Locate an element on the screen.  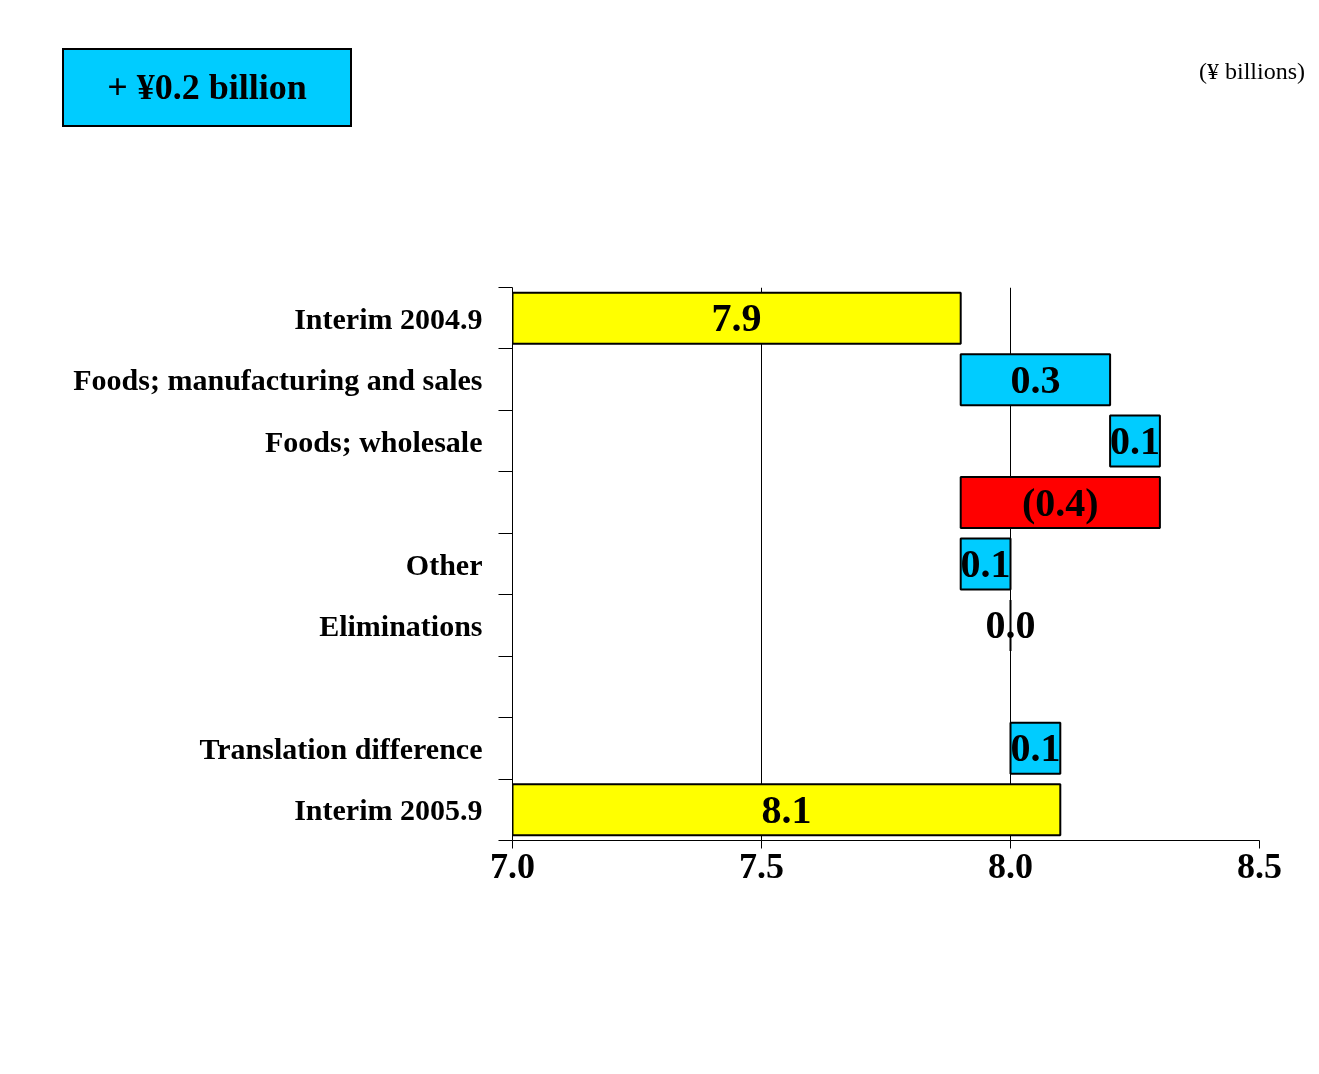
y-tick-label: Translation difference is located at coordinates (341, 748).